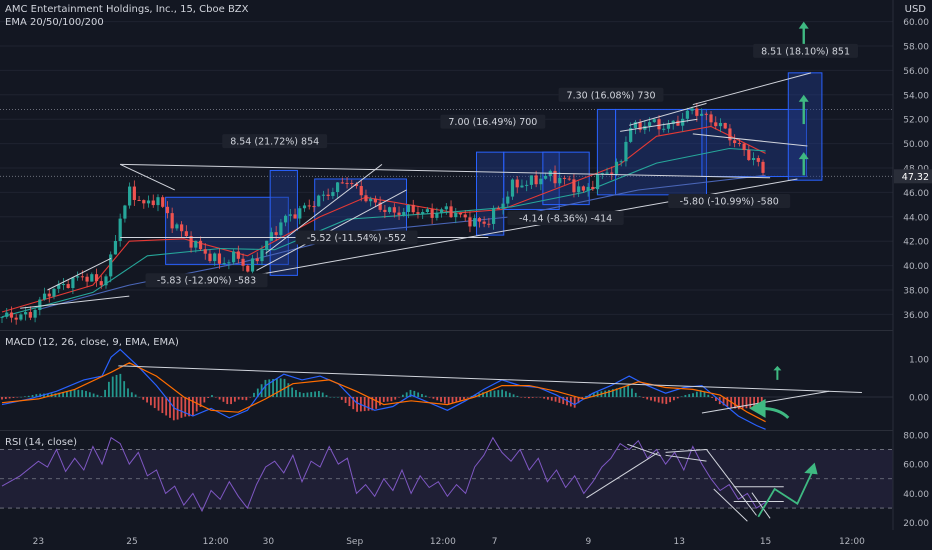 The width and height of the screenshot is (932, 550). Describe the element at coordinates (565, 219) in the screenshot. I see `measure-label: -4.14 (-8.36%) -414` at that location.